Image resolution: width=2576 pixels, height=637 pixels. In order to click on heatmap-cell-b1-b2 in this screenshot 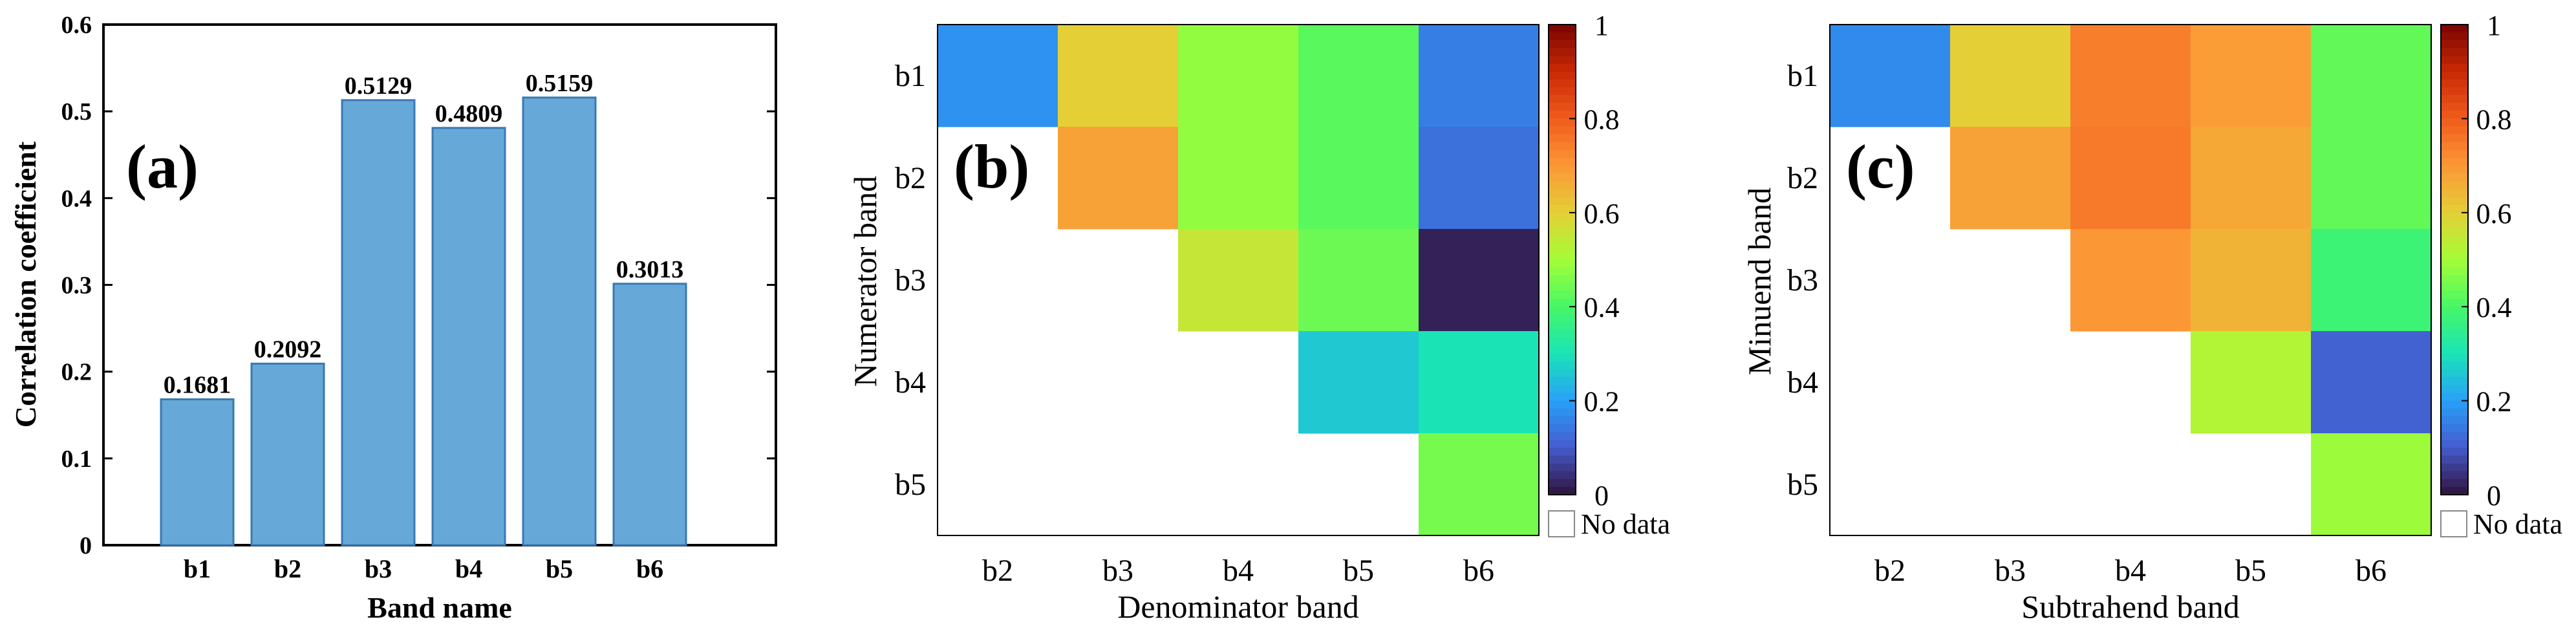, I will do `click(998, 76)`.